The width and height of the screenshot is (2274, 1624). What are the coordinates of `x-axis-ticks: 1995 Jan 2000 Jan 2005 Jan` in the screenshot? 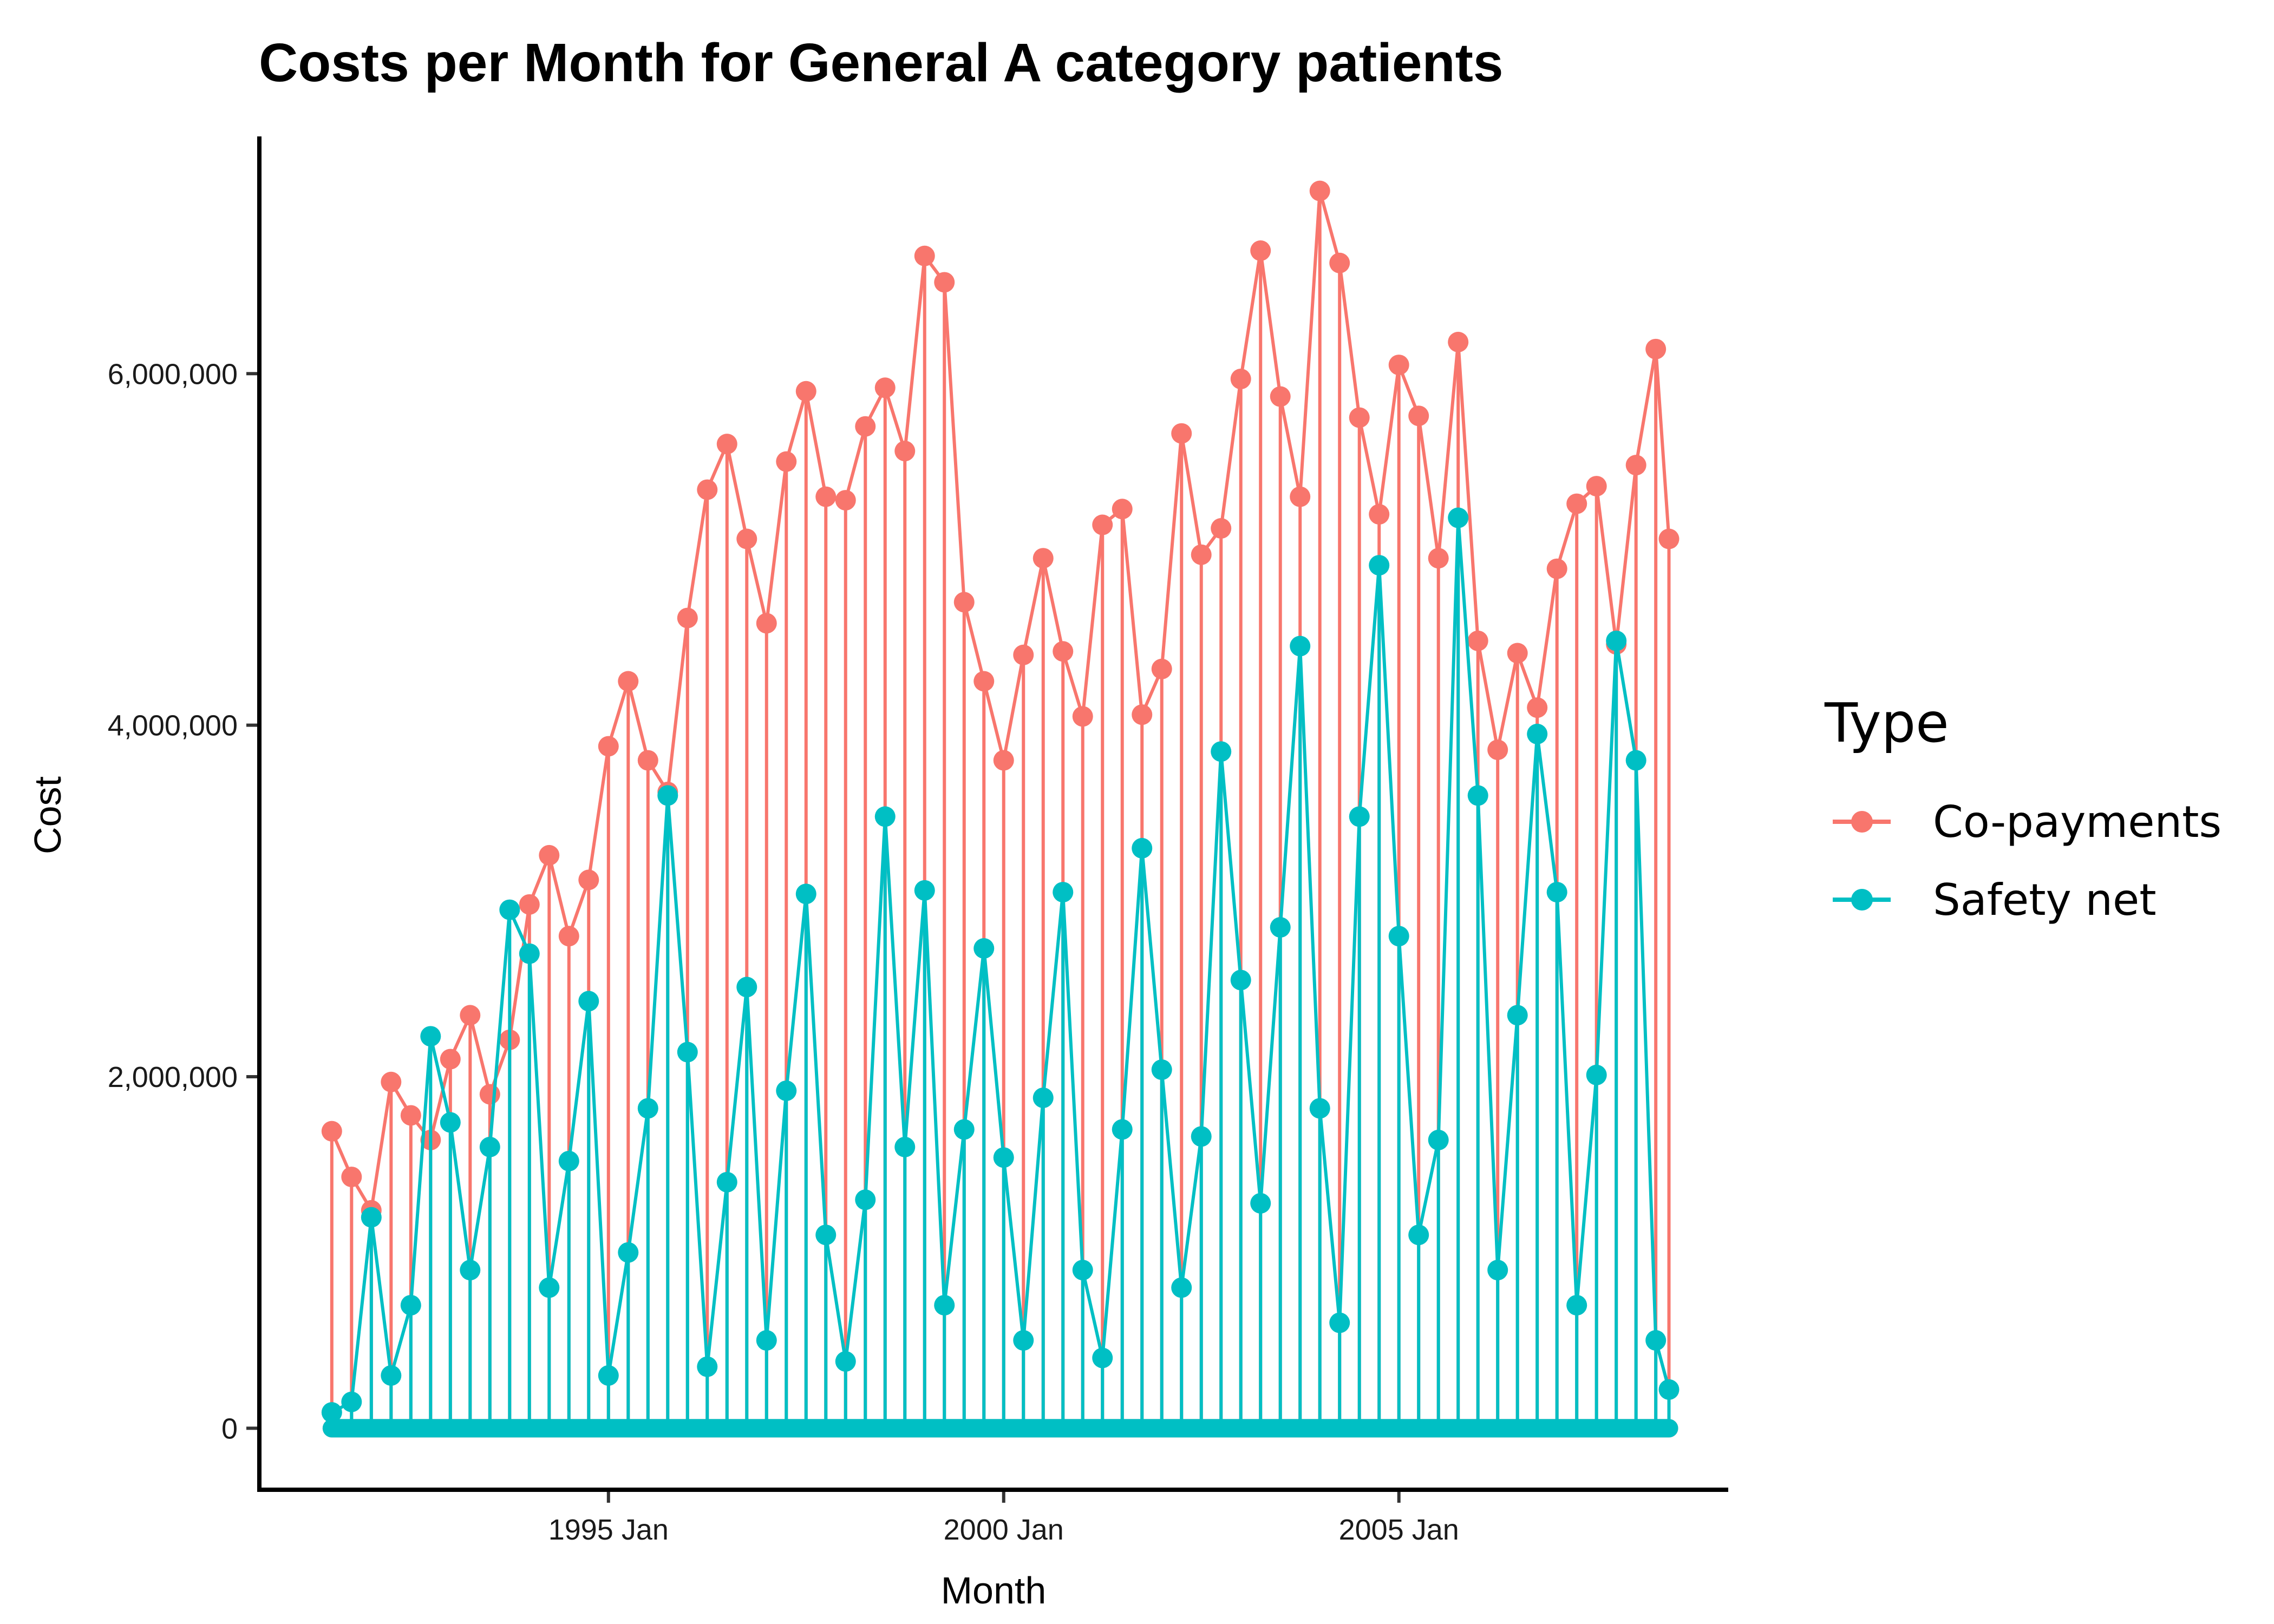 It's located at (1004, 1519).